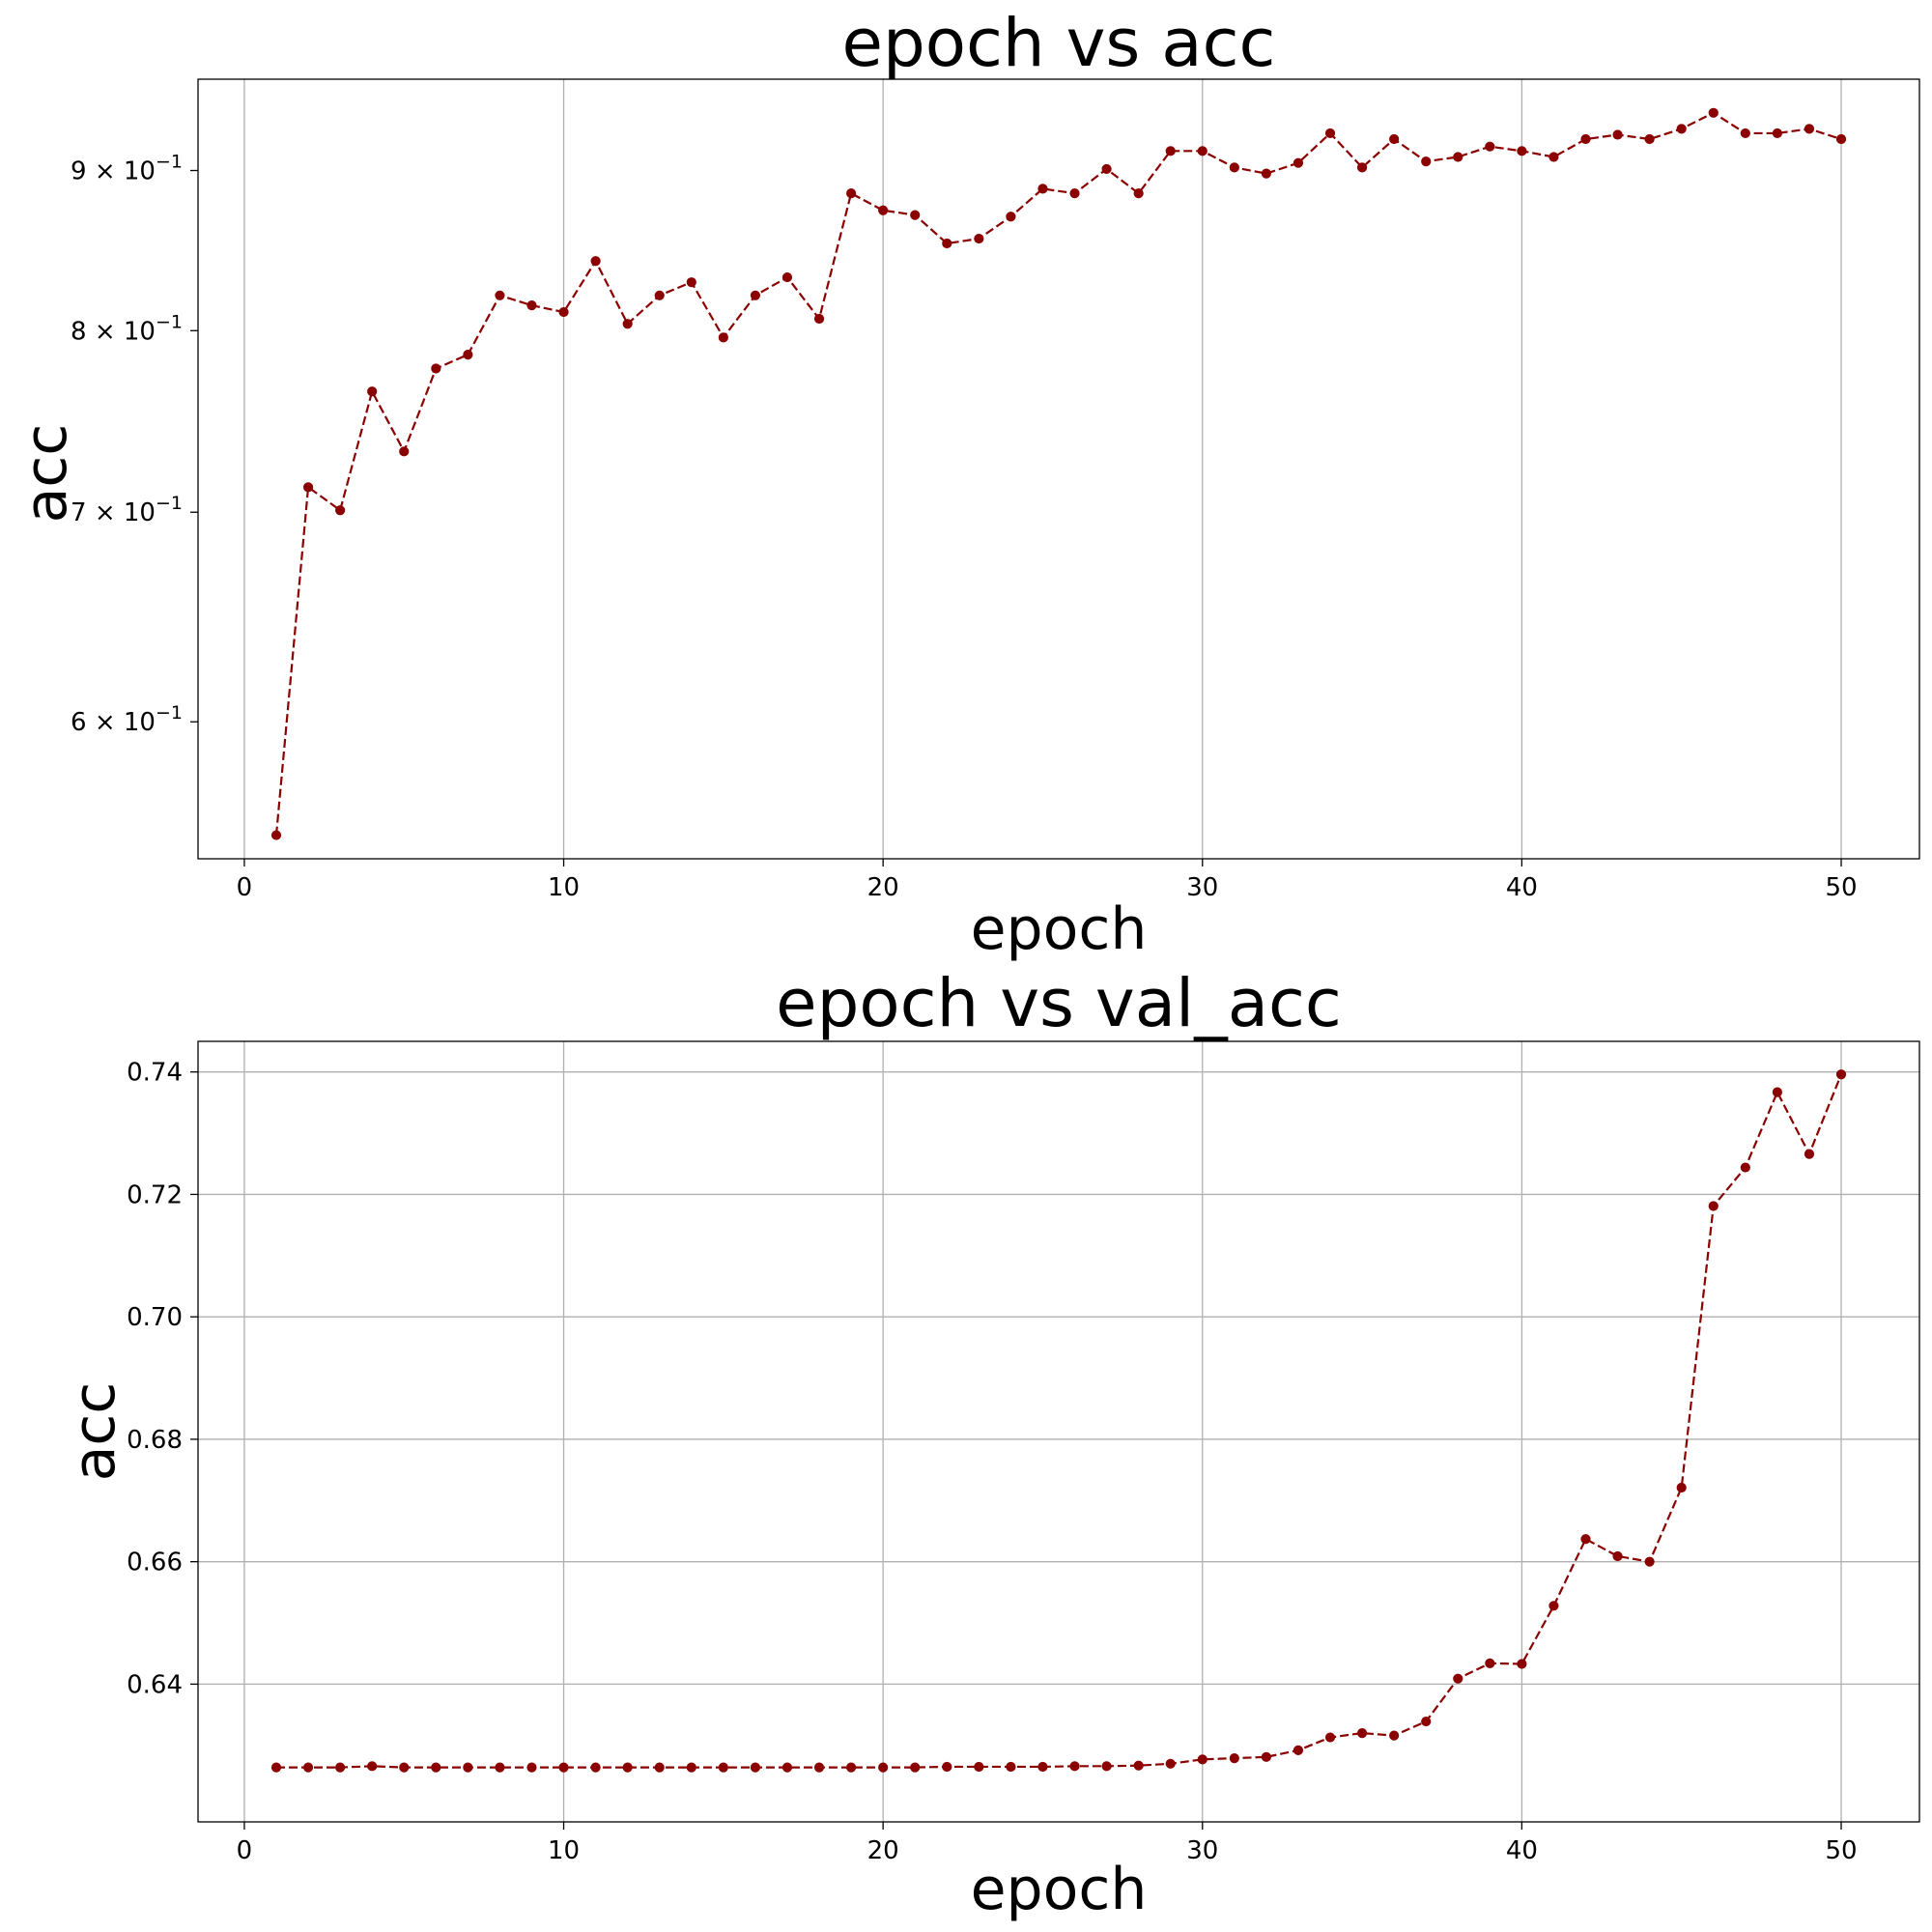 The width and height of the screenshot is (1932, 1932). What do you see at coordinates (155, 1440) in the screenshot?
I see `val-acc-y-tick-label: 0.68` at bounding box center [155, 1440].